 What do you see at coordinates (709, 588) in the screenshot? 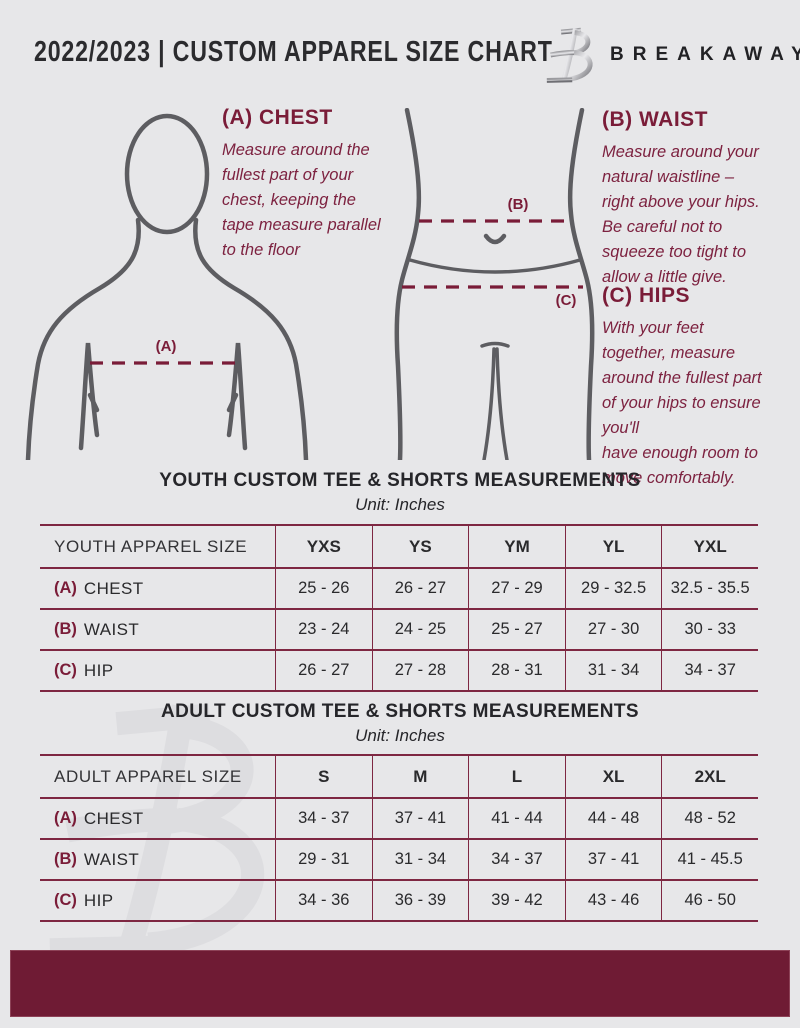
I see `table-cell: 32.5 - 35.5` at bounding box center [709, 588].